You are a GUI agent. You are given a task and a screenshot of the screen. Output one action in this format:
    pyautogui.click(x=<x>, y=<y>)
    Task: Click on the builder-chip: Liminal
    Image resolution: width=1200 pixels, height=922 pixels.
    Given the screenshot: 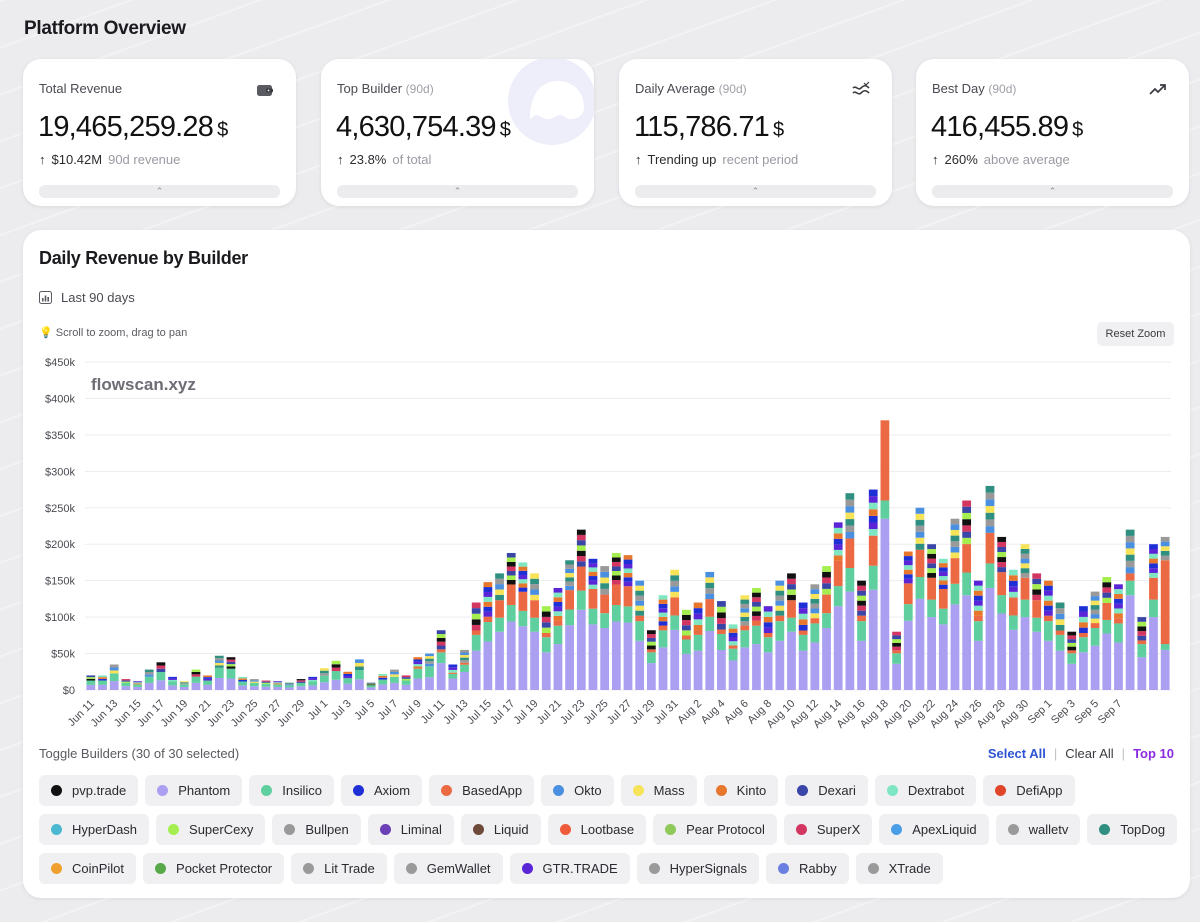 What is the action you would take?
    pyautogui.click(x=410, y=829)
    